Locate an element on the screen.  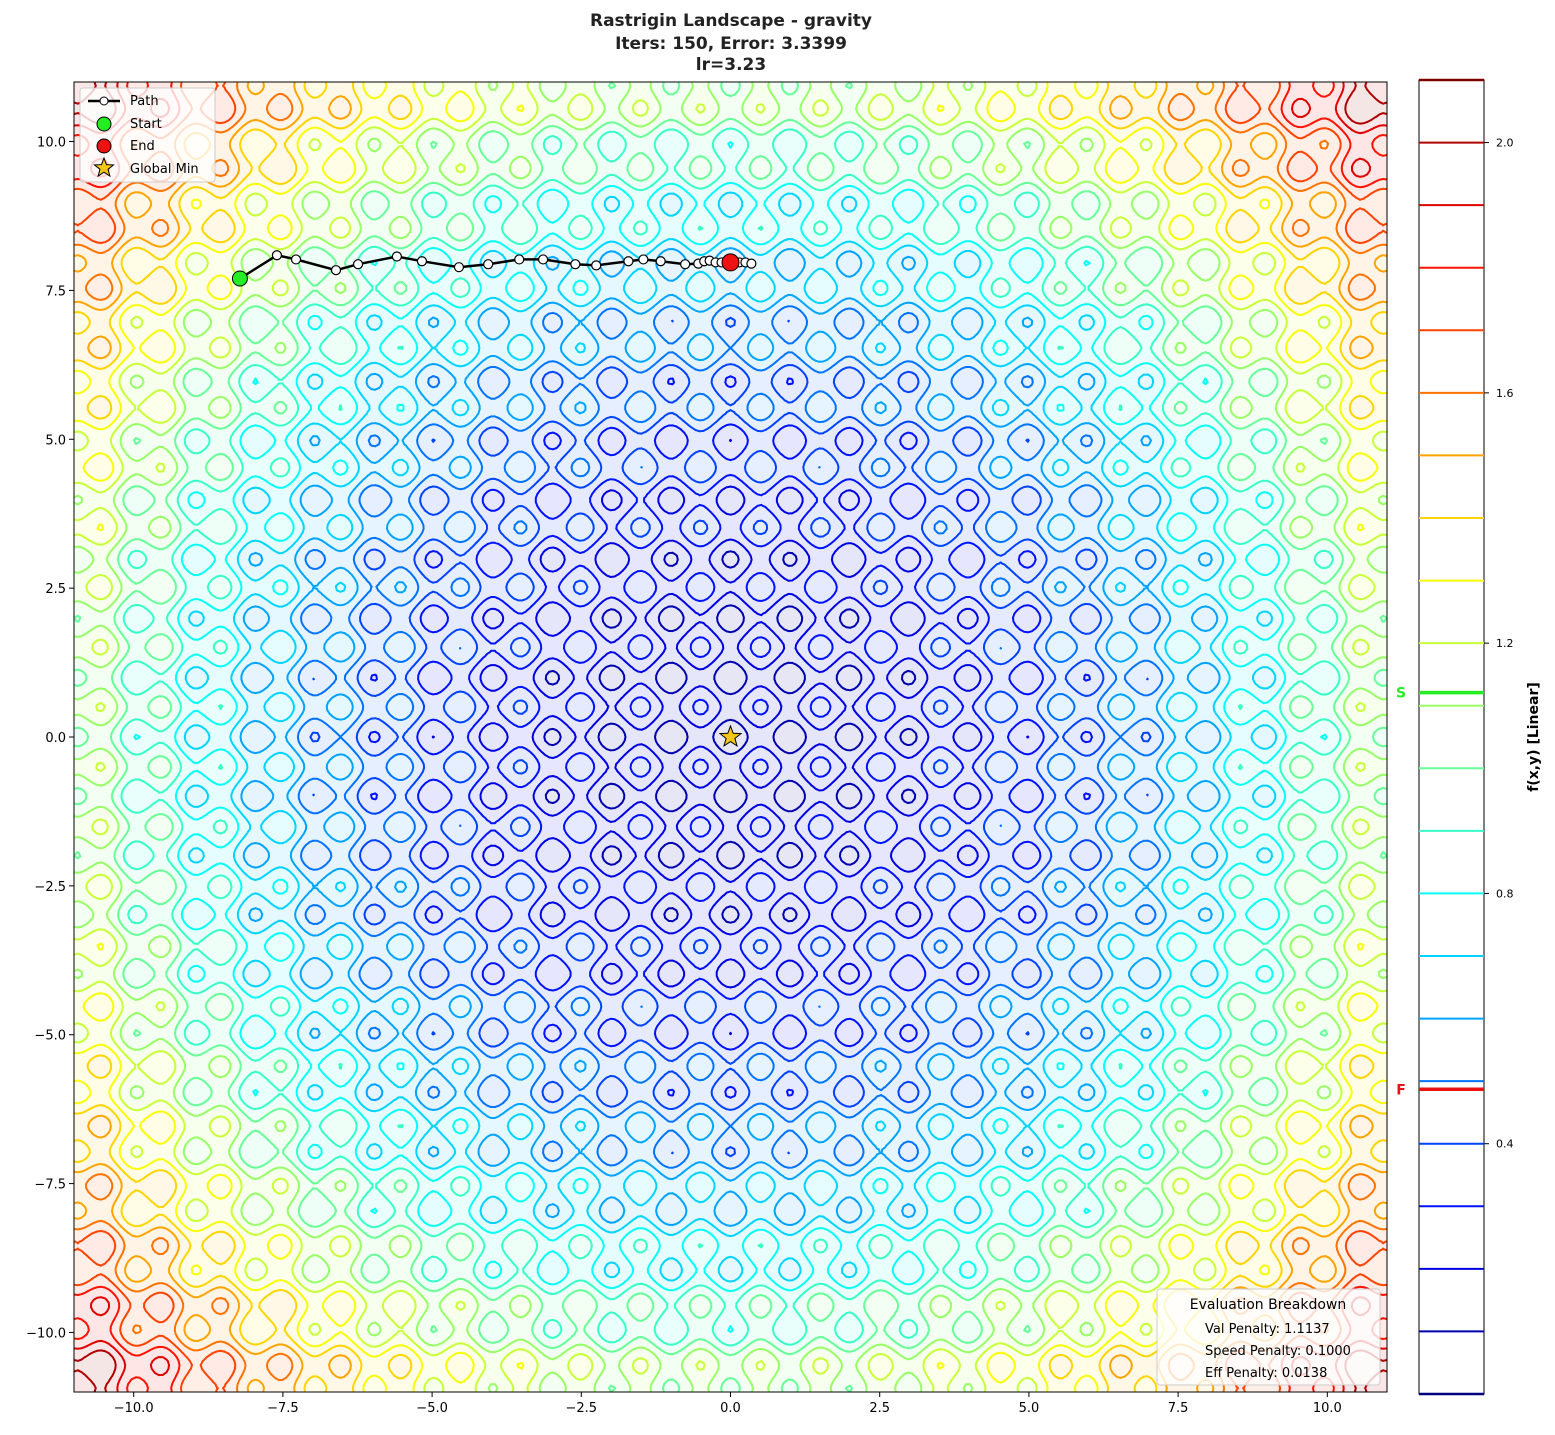
y-tick-label: 2.5 is located at coordinates (55, 589).